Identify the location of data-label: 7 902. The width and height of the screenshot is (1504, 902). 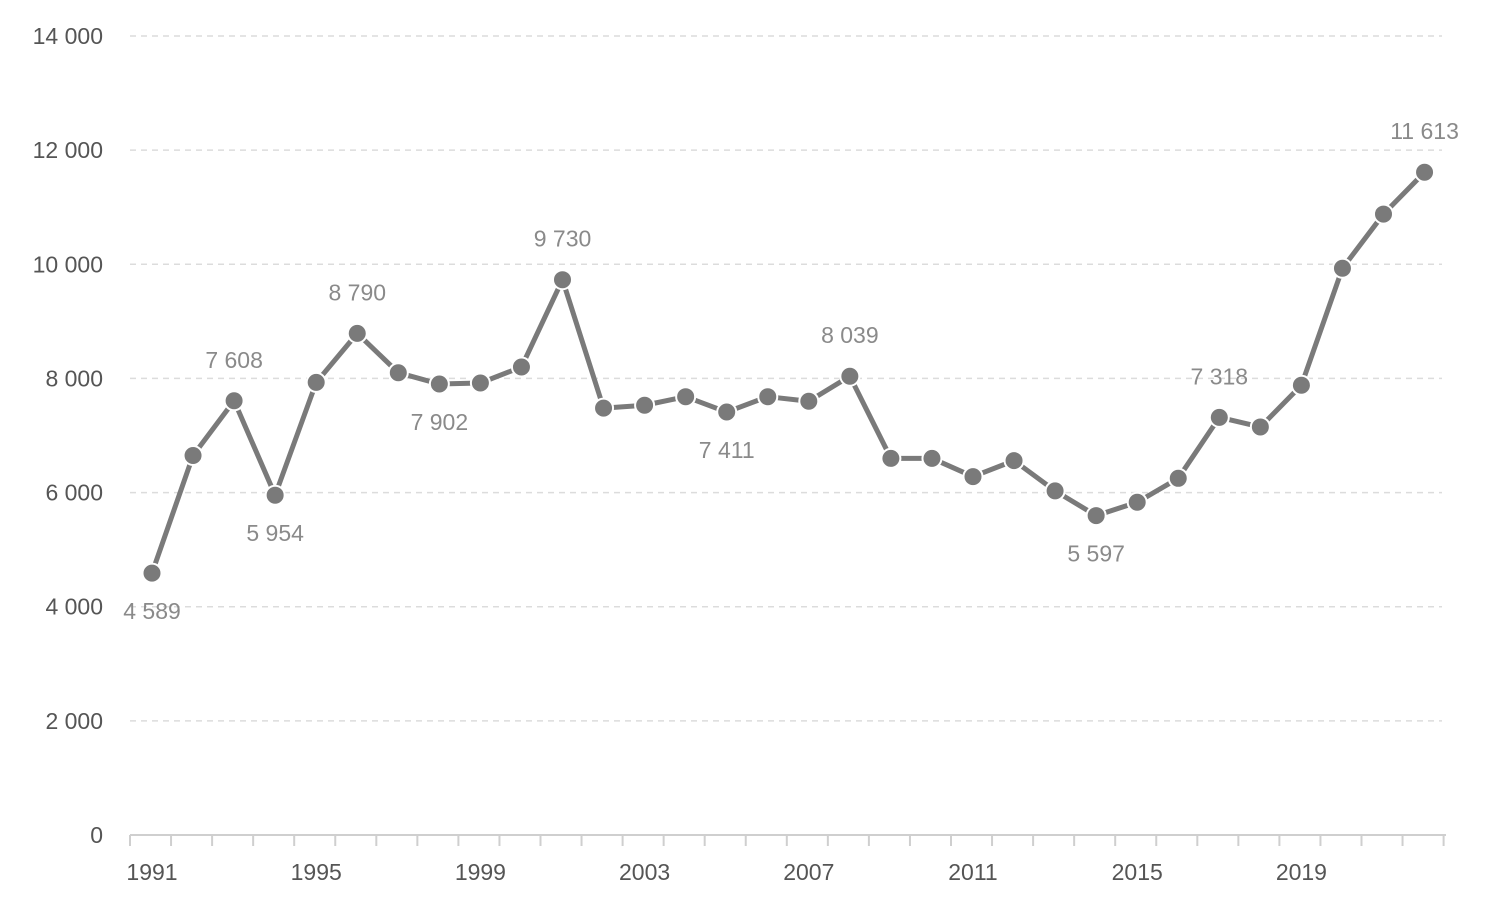
(440, 422).